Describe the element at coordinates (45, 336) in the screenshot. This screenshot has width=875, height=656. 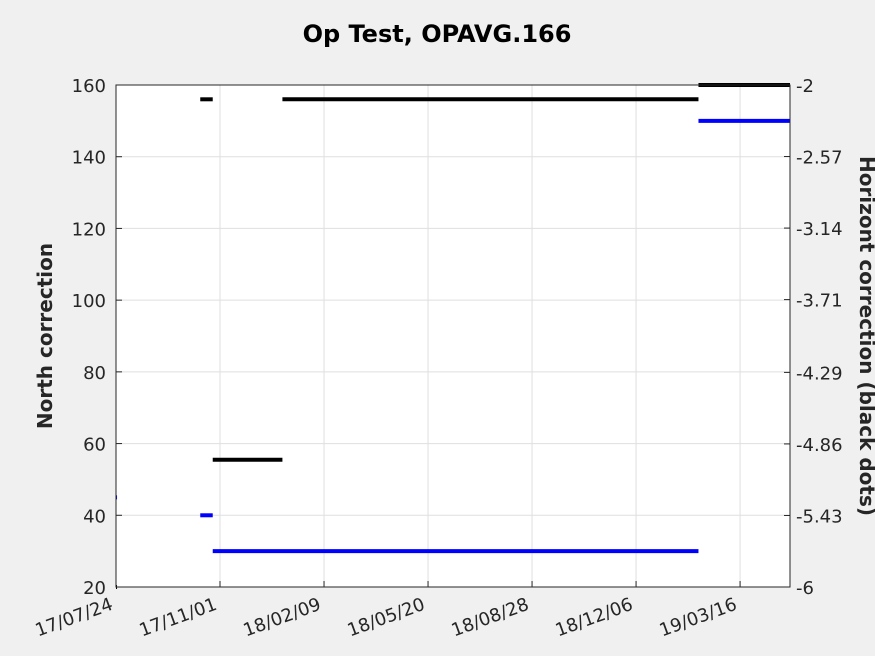
I see `y-axis-label: North correction` at that location.